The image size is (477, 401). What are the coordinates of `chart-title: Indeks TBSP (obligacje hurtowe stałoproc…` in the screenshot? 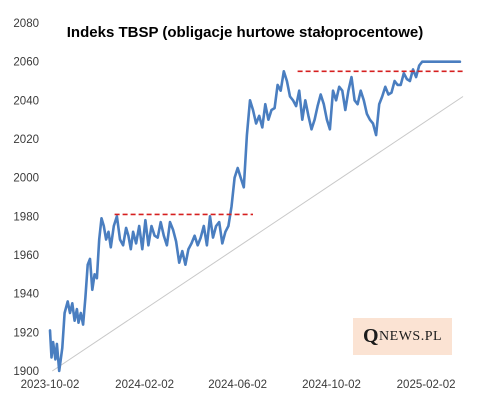 It's located at (245, 32).